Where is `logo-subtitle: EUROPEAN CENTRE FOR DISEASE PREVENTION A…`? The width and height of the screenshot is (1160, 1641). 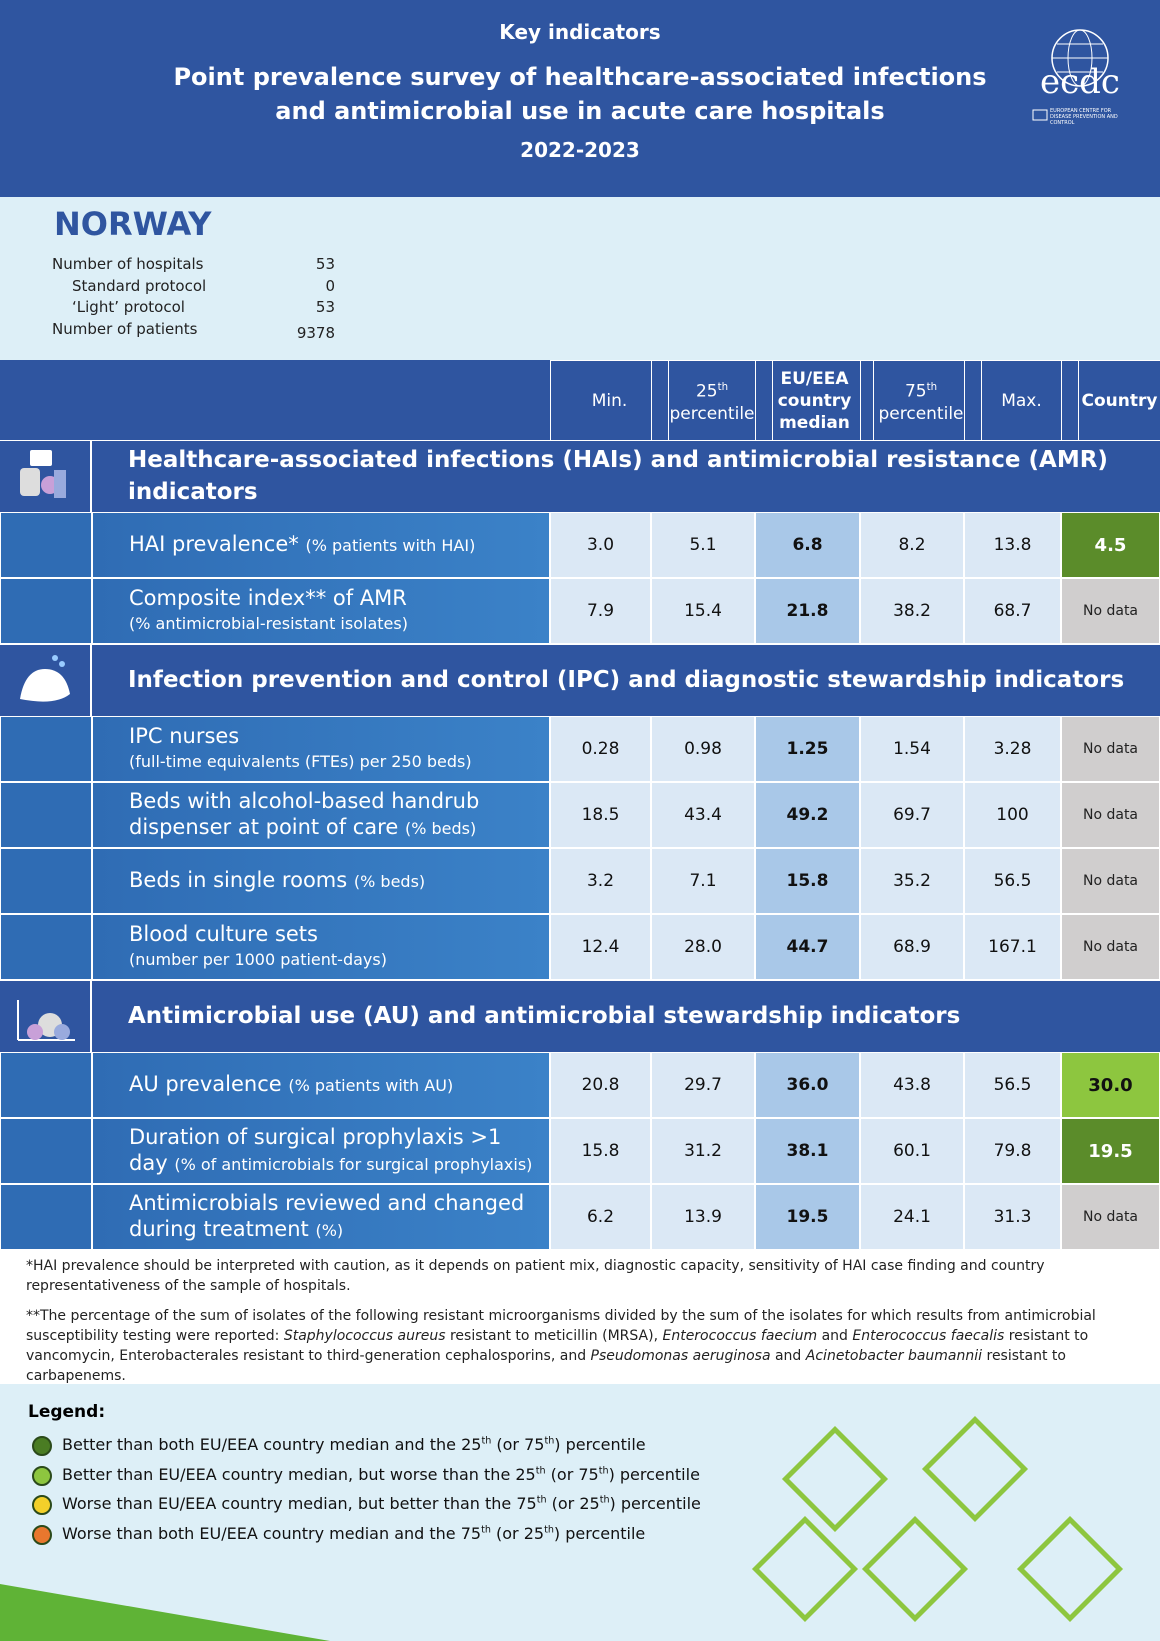 logo-subtitle: EUROPEAN CENTRE FOR DISEASE PREVENTION A… is located at coordinates (1084, 117).